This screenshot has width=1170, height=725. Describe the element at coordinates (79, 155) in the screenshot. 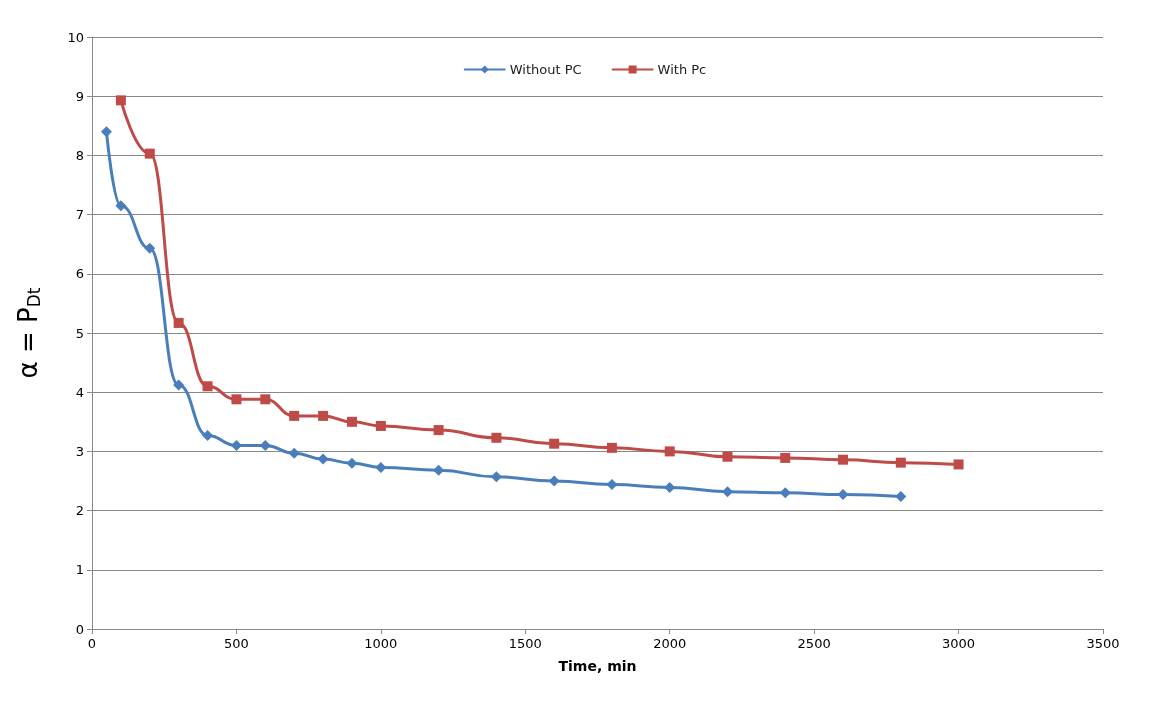

I see `y-tick-label: 8` at that location.